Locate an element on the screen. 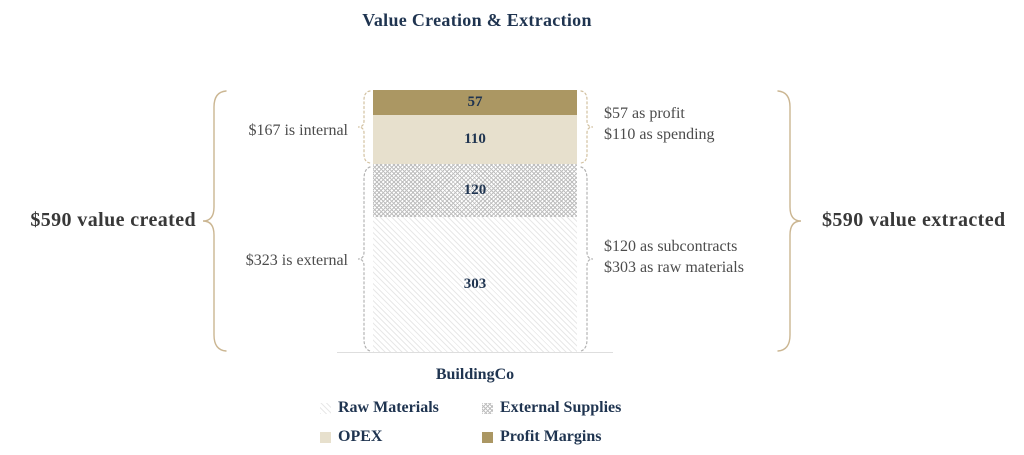  segment-raw-value: 303 is located at coordinates (475, 284).